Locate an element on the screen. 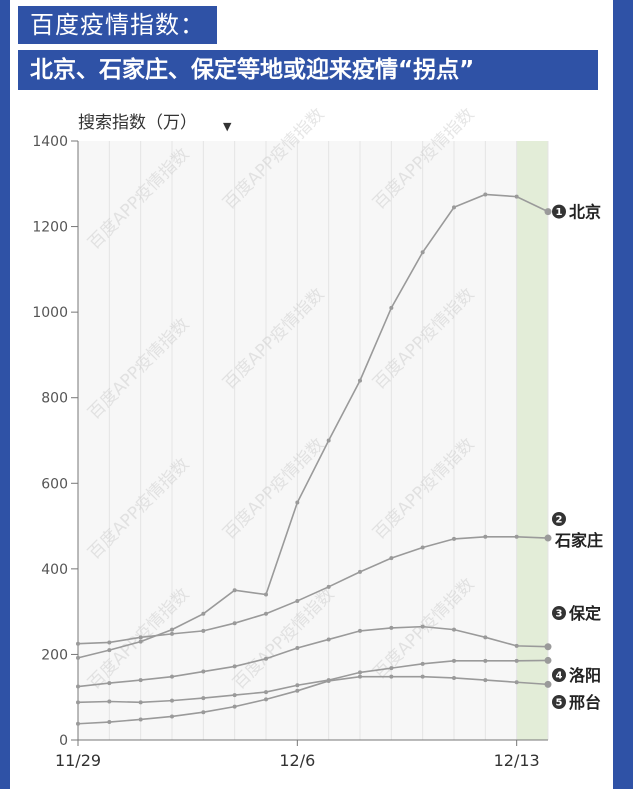 Image resolution: width=633 pixels, height=789 pixels. x-tick-label: 11/29 is located at coordinates (78, 760).